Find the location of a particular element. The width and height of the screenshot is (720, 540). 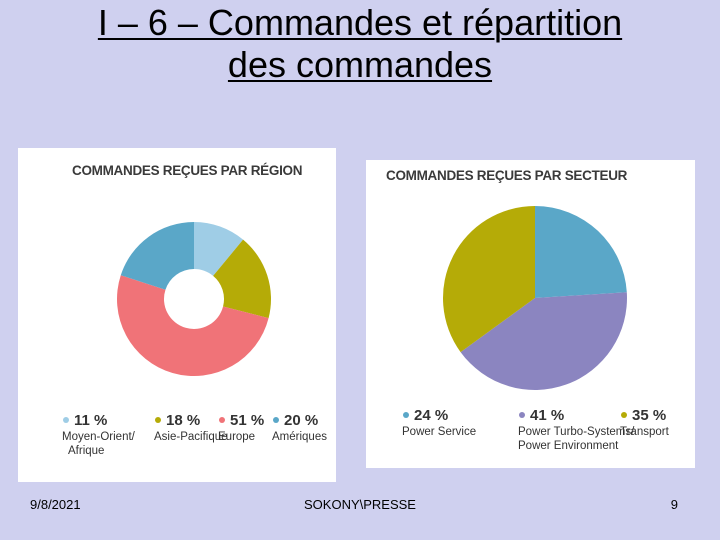

legend-value: 11 % is located at coordinates (90, 420).